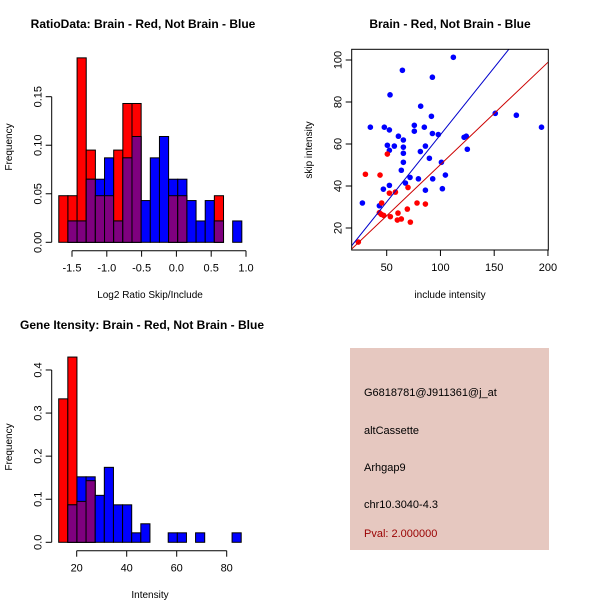 This screenshot has height=600, width=600. What do you see at coordinates (245, 269) in the screenshot?
I see `x-tick-label: 1.0` at bounding box center [245, 269].